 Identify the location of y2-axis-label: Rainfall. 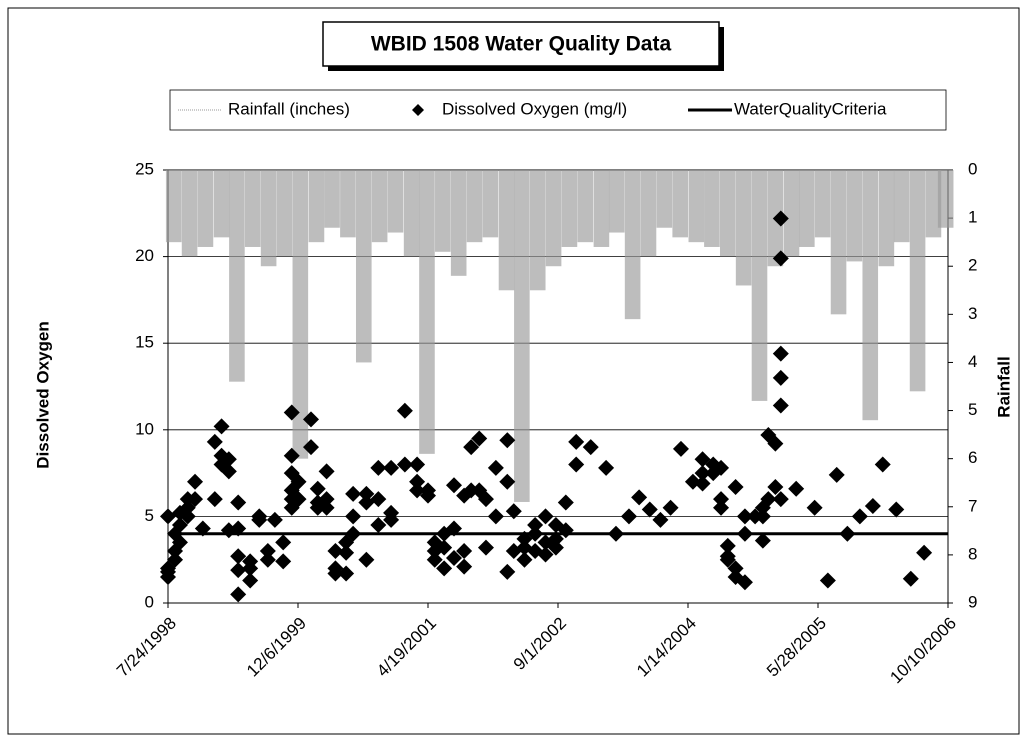
(1003, 386).